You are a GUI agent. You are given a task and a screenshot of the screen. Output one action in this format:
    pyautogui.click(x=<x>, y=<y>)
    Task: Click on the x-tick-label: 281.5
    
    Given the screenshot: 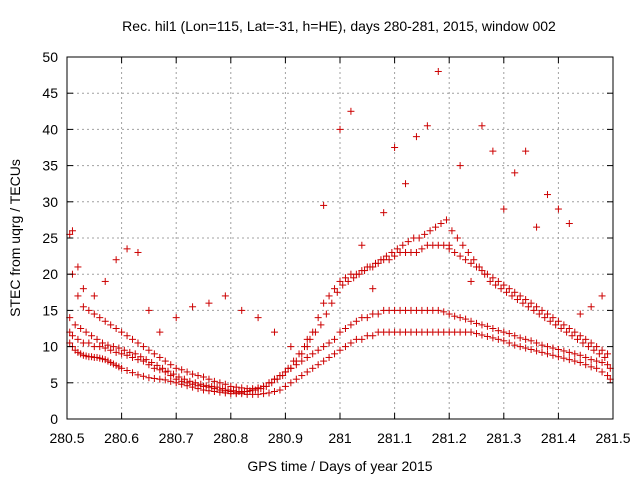 What is the action you would take?
    pyautogui.click(x=612, y=438)
    